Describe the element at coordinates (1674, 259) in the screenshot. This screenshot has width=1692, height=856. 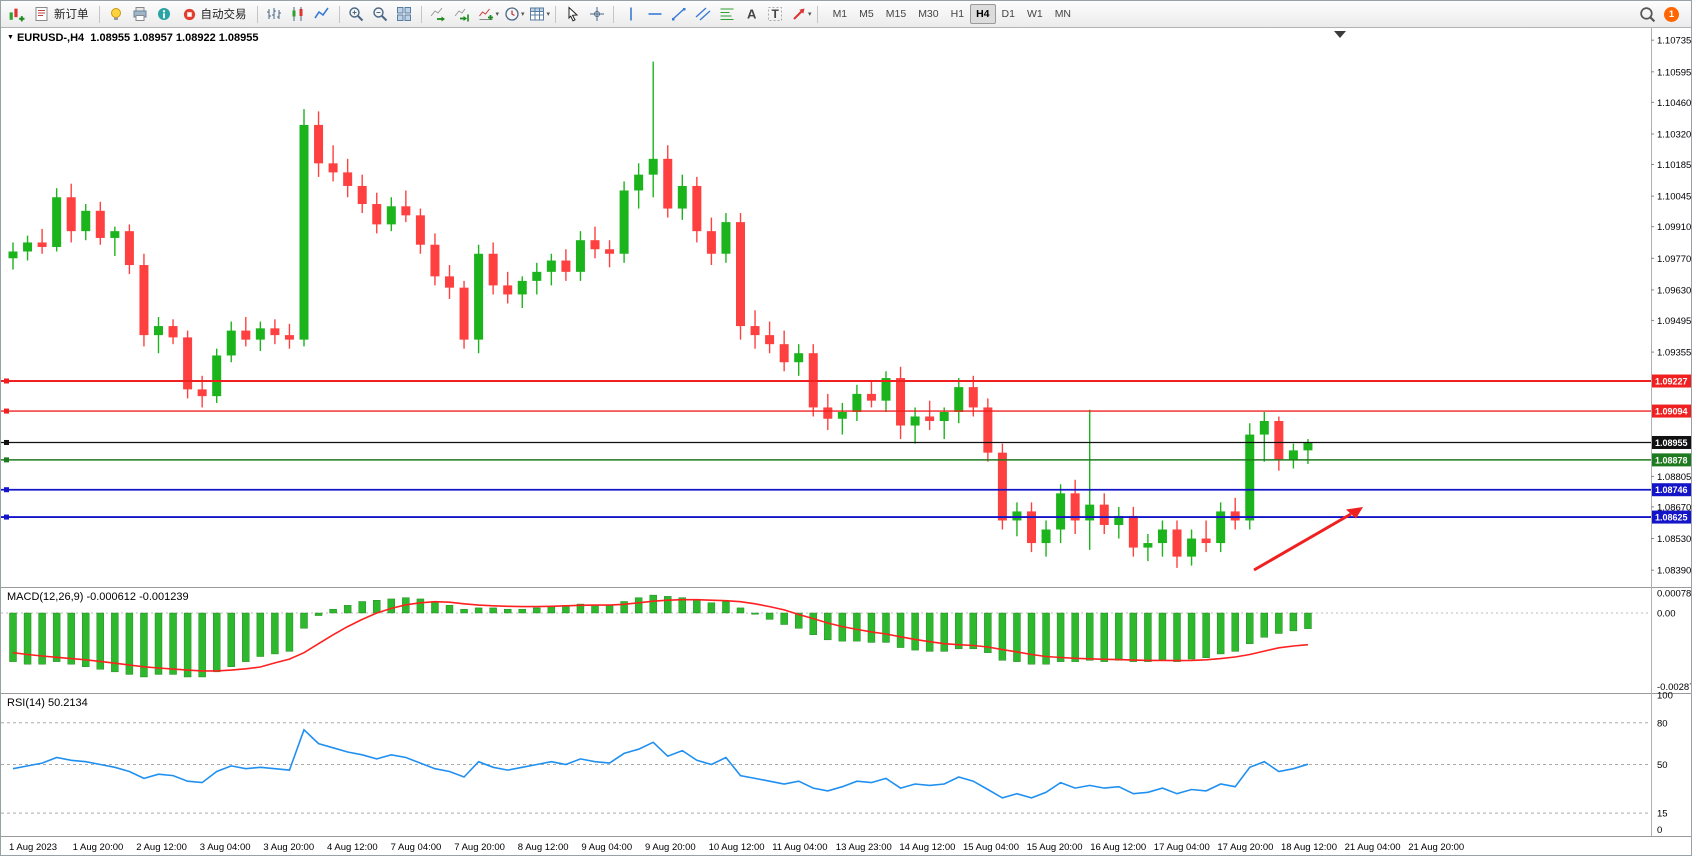
I see `svg-text: 1.09770` at that location.